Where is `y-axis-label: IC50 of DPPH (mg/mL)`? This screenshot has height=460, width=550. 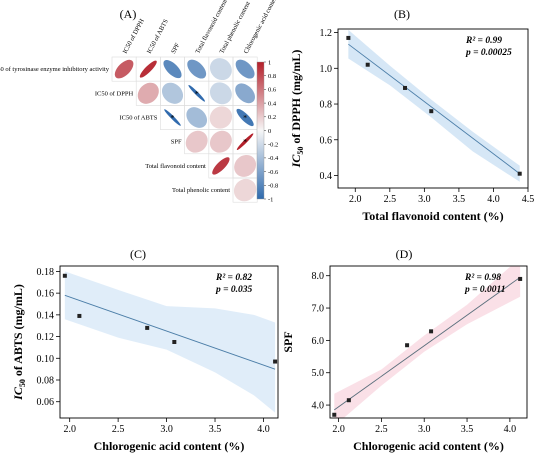
y-axis-label: IC50 of DPPH (mg/mL) is located at coordinates (297, 109).